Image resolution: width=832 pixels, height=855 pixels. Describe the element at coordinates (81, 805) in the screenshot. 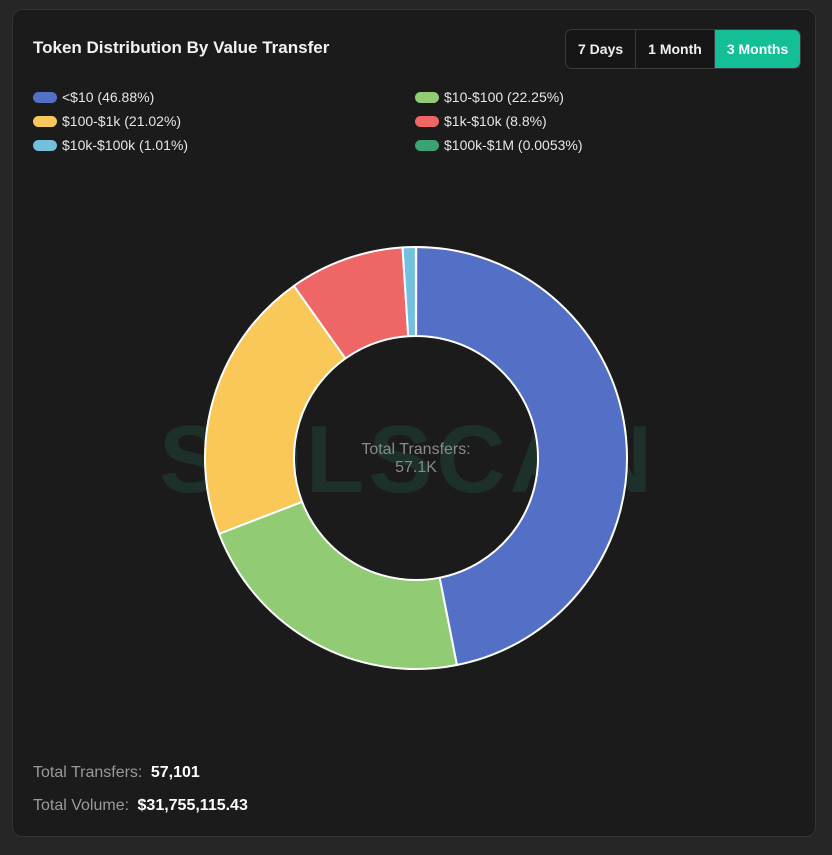

I see `total-volume-label: Total Volume:` at that location.